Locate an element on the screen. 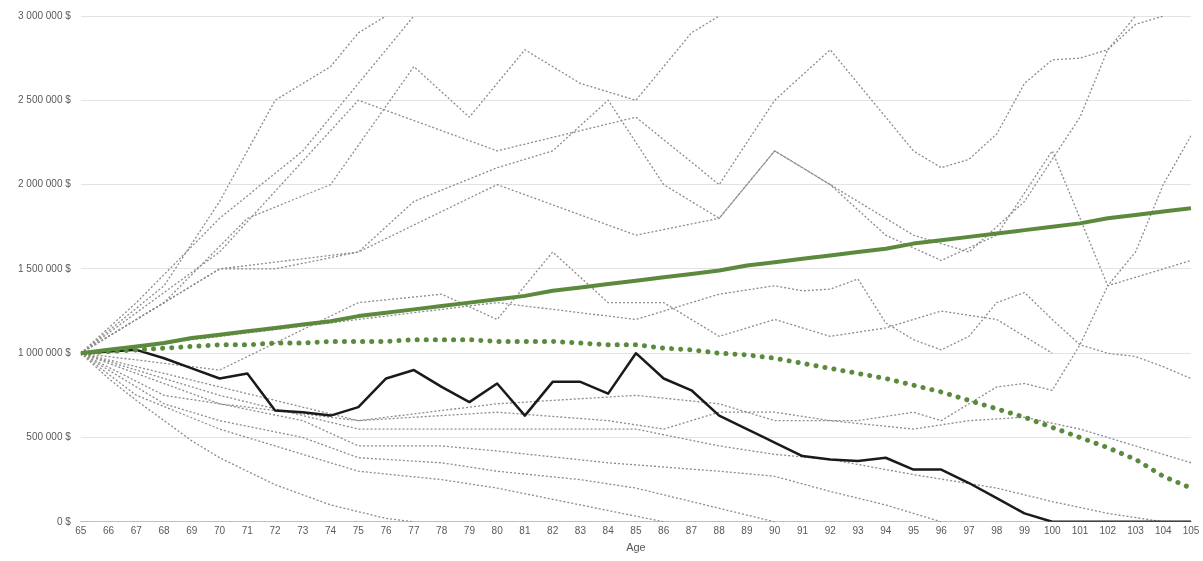 This screenshot has width=1203, height=561. x-tick-label: 86 is located at coordinates (664, 530).